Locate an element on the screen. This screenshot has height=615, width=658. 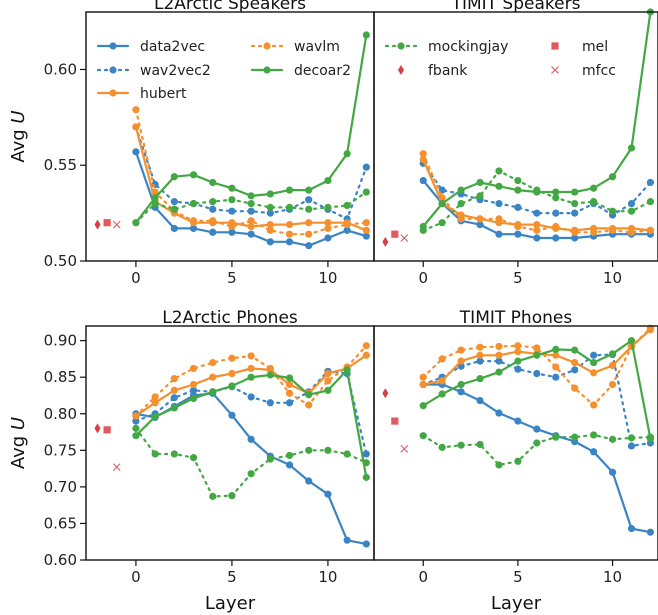
legend-marker-hubert is located at coordinates (113, 93).